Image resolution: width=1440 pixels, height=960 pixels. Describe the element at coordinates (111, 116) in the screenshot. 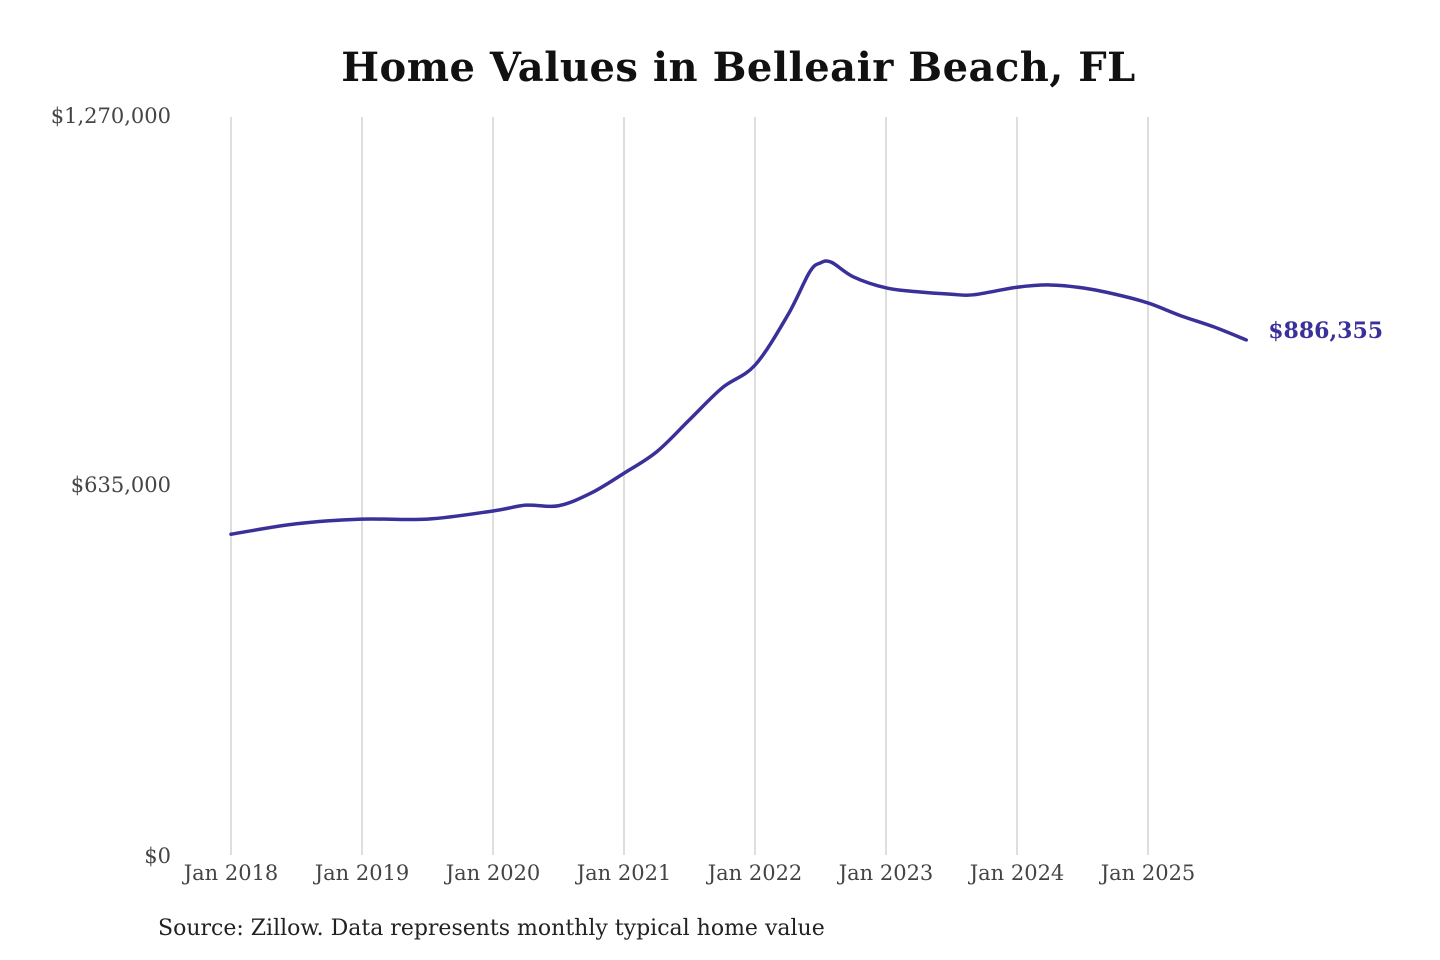

I see `y-tick-label: $1,270,000` at that location.